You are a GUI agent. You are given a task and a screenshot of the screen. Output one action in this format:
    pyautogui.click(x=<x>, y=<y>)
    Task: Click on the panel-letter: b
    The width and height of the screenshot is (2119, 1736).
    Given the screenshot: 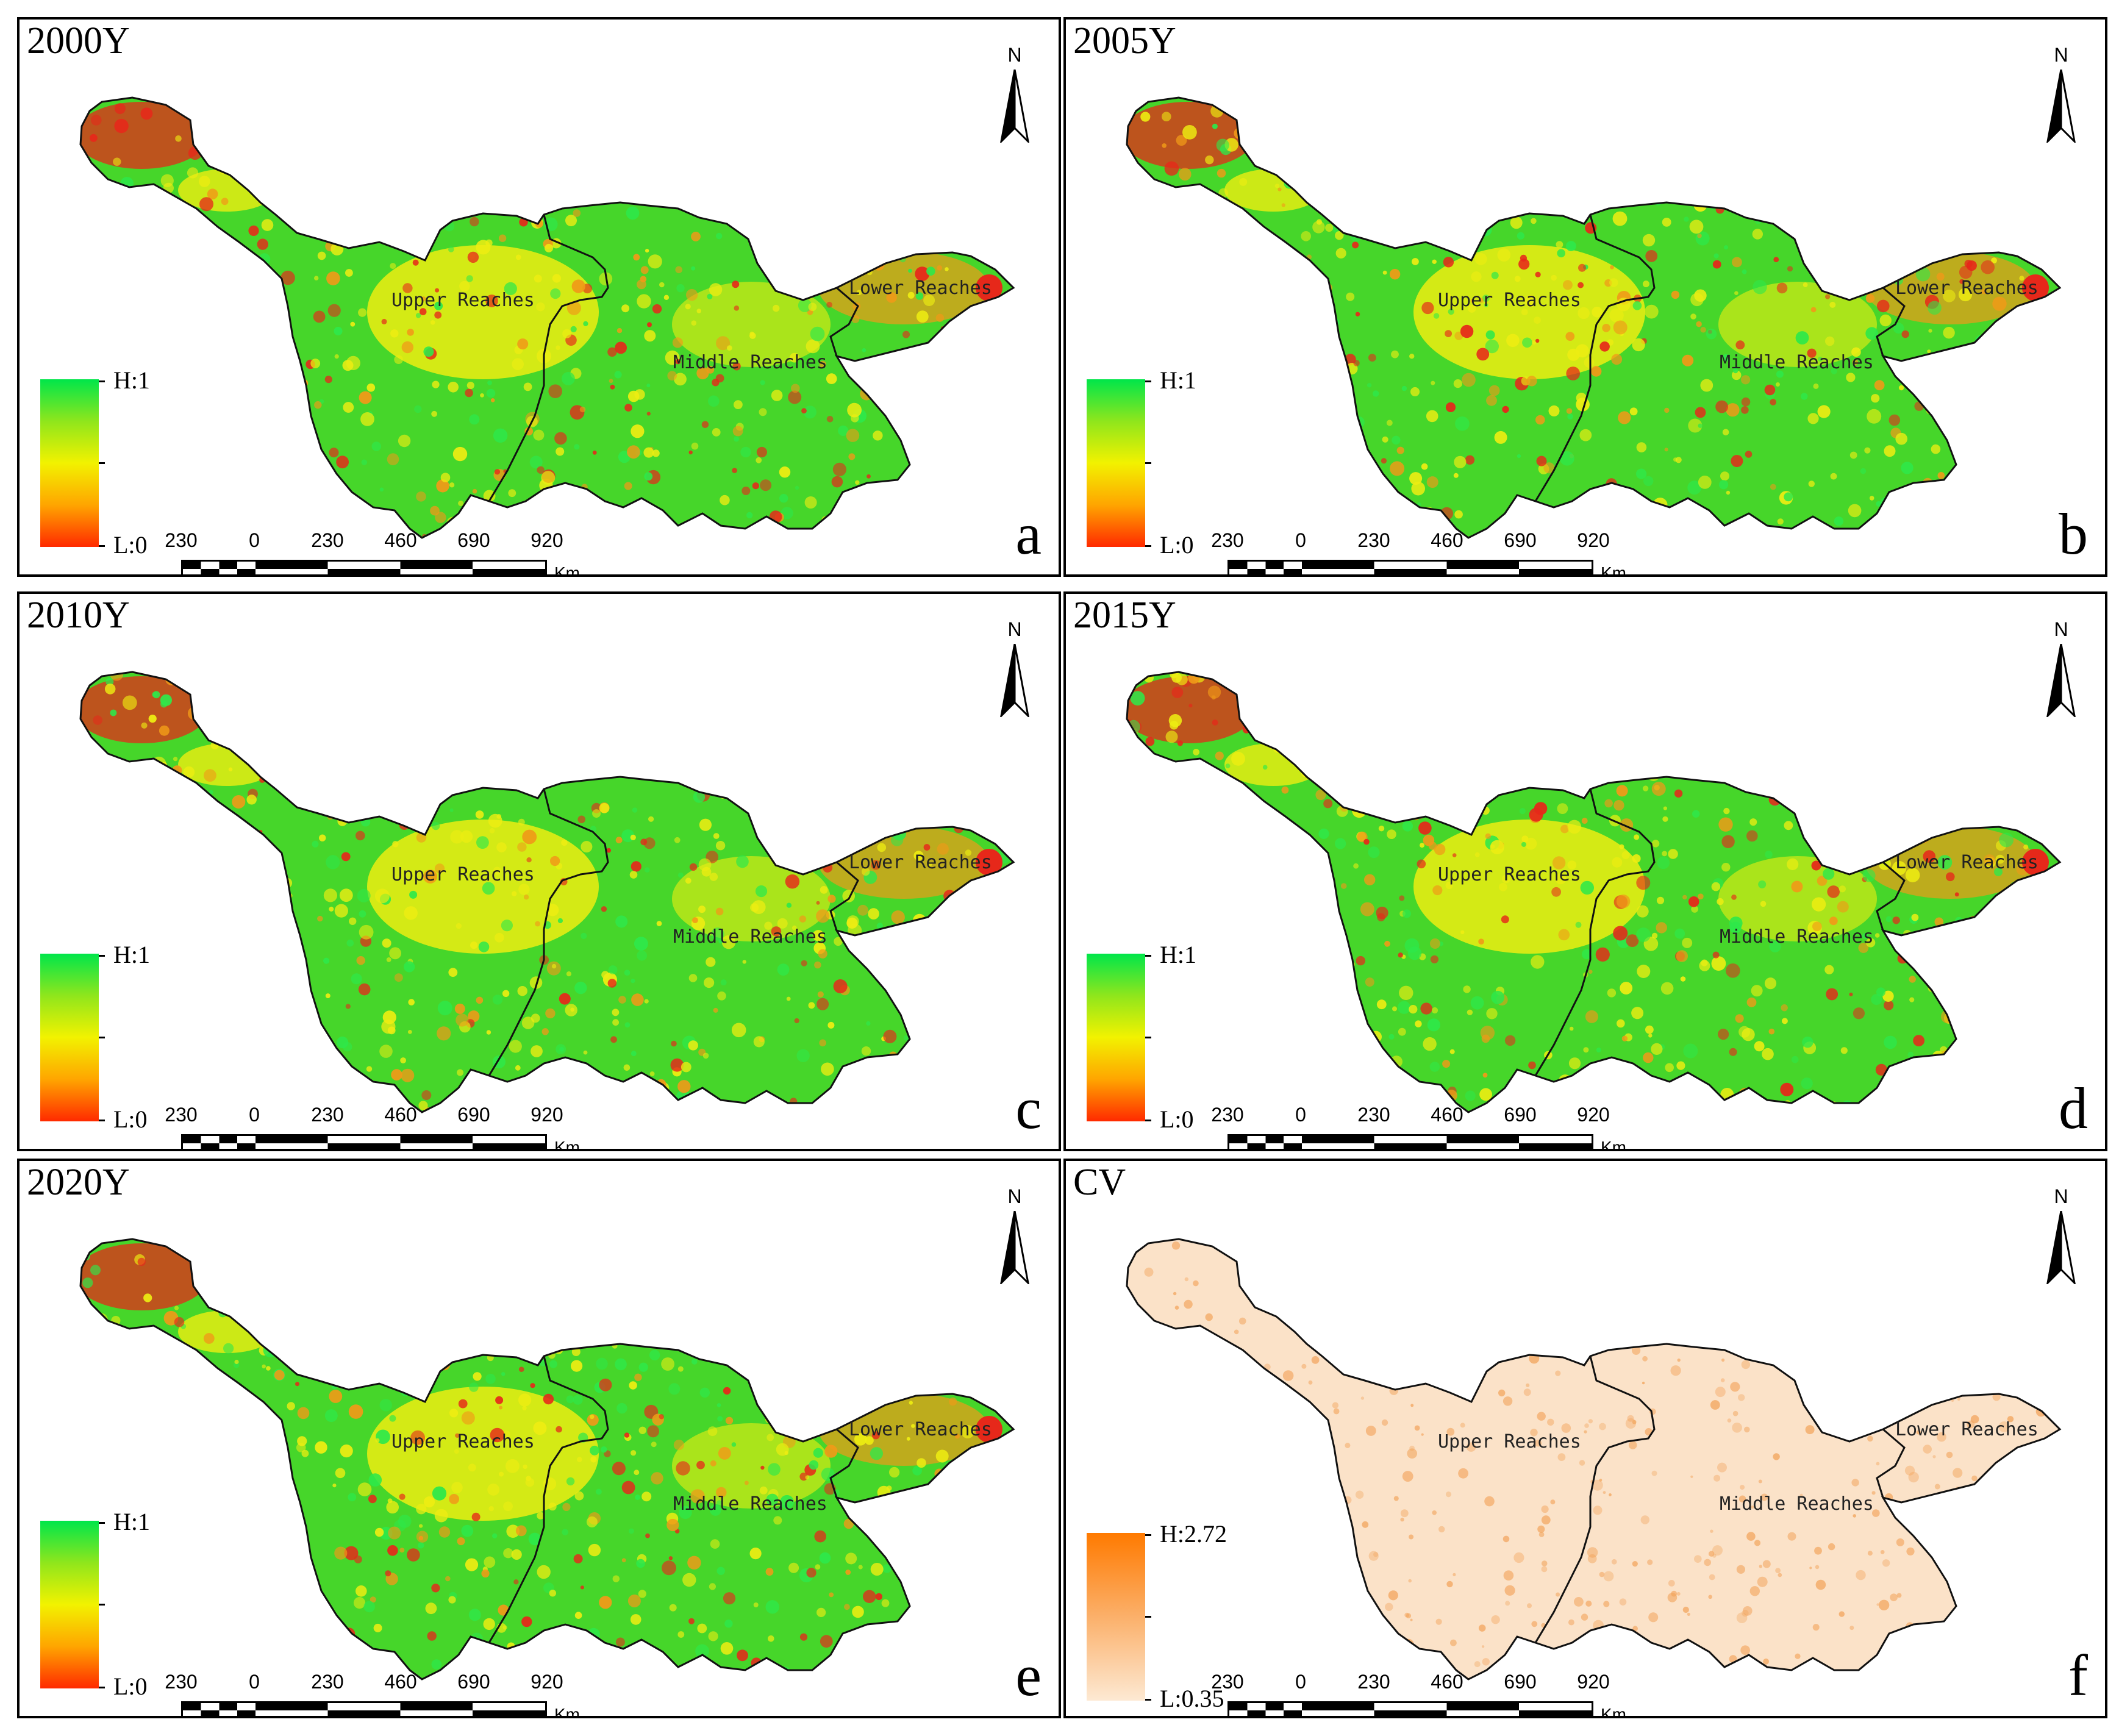 What is the action you would take?
    pyautogui.click(x=2073, y=533)
    